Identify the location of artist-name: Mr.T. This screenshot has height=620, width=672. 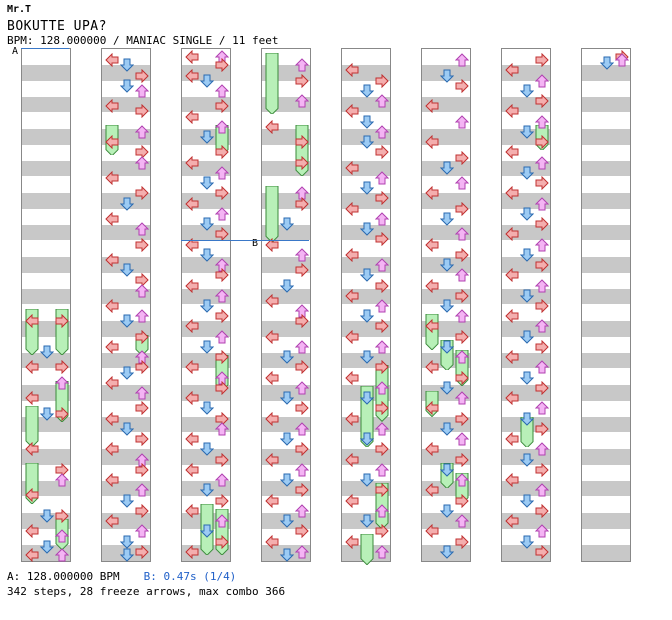
(19, 9).